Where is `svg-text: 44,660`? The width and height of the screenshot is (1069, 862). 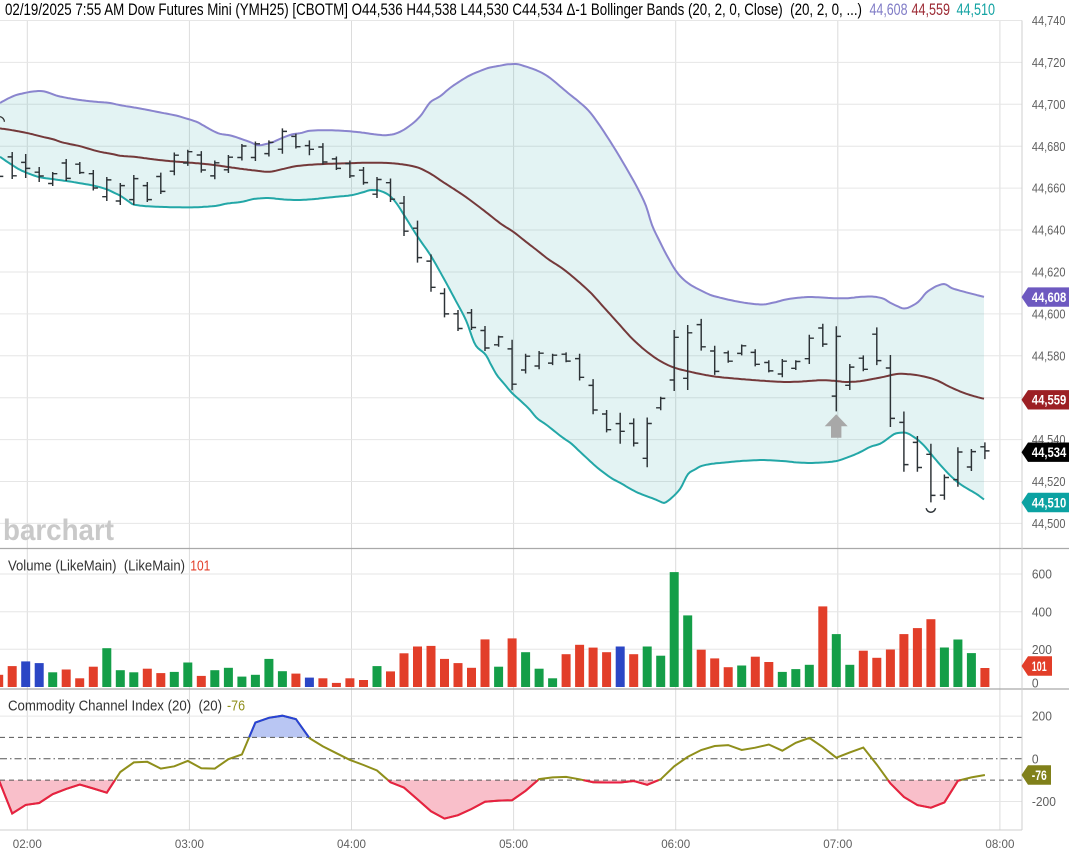
svg-text: 44,660 is located at coordinates (1049, 188).